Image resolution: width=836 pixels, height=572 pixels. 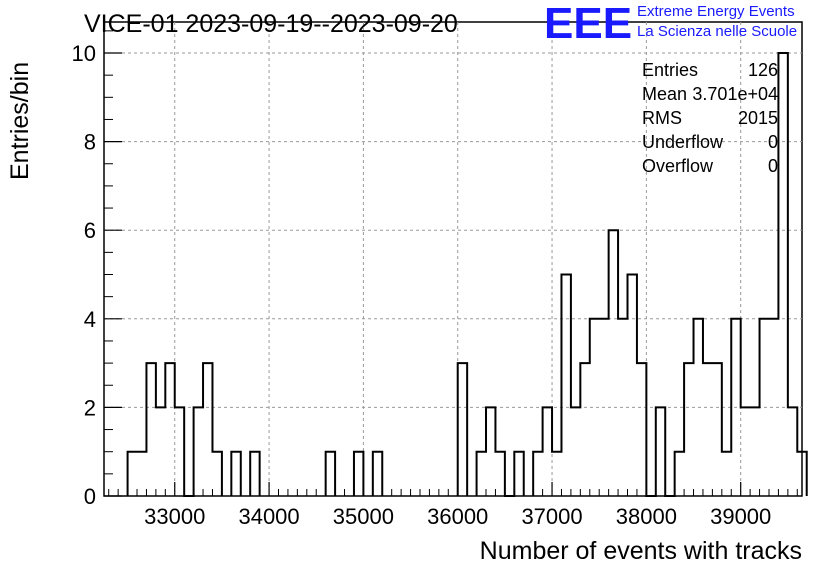 I want to click on stats-row-rms: RMS 2015, so click(x=711, y=120).